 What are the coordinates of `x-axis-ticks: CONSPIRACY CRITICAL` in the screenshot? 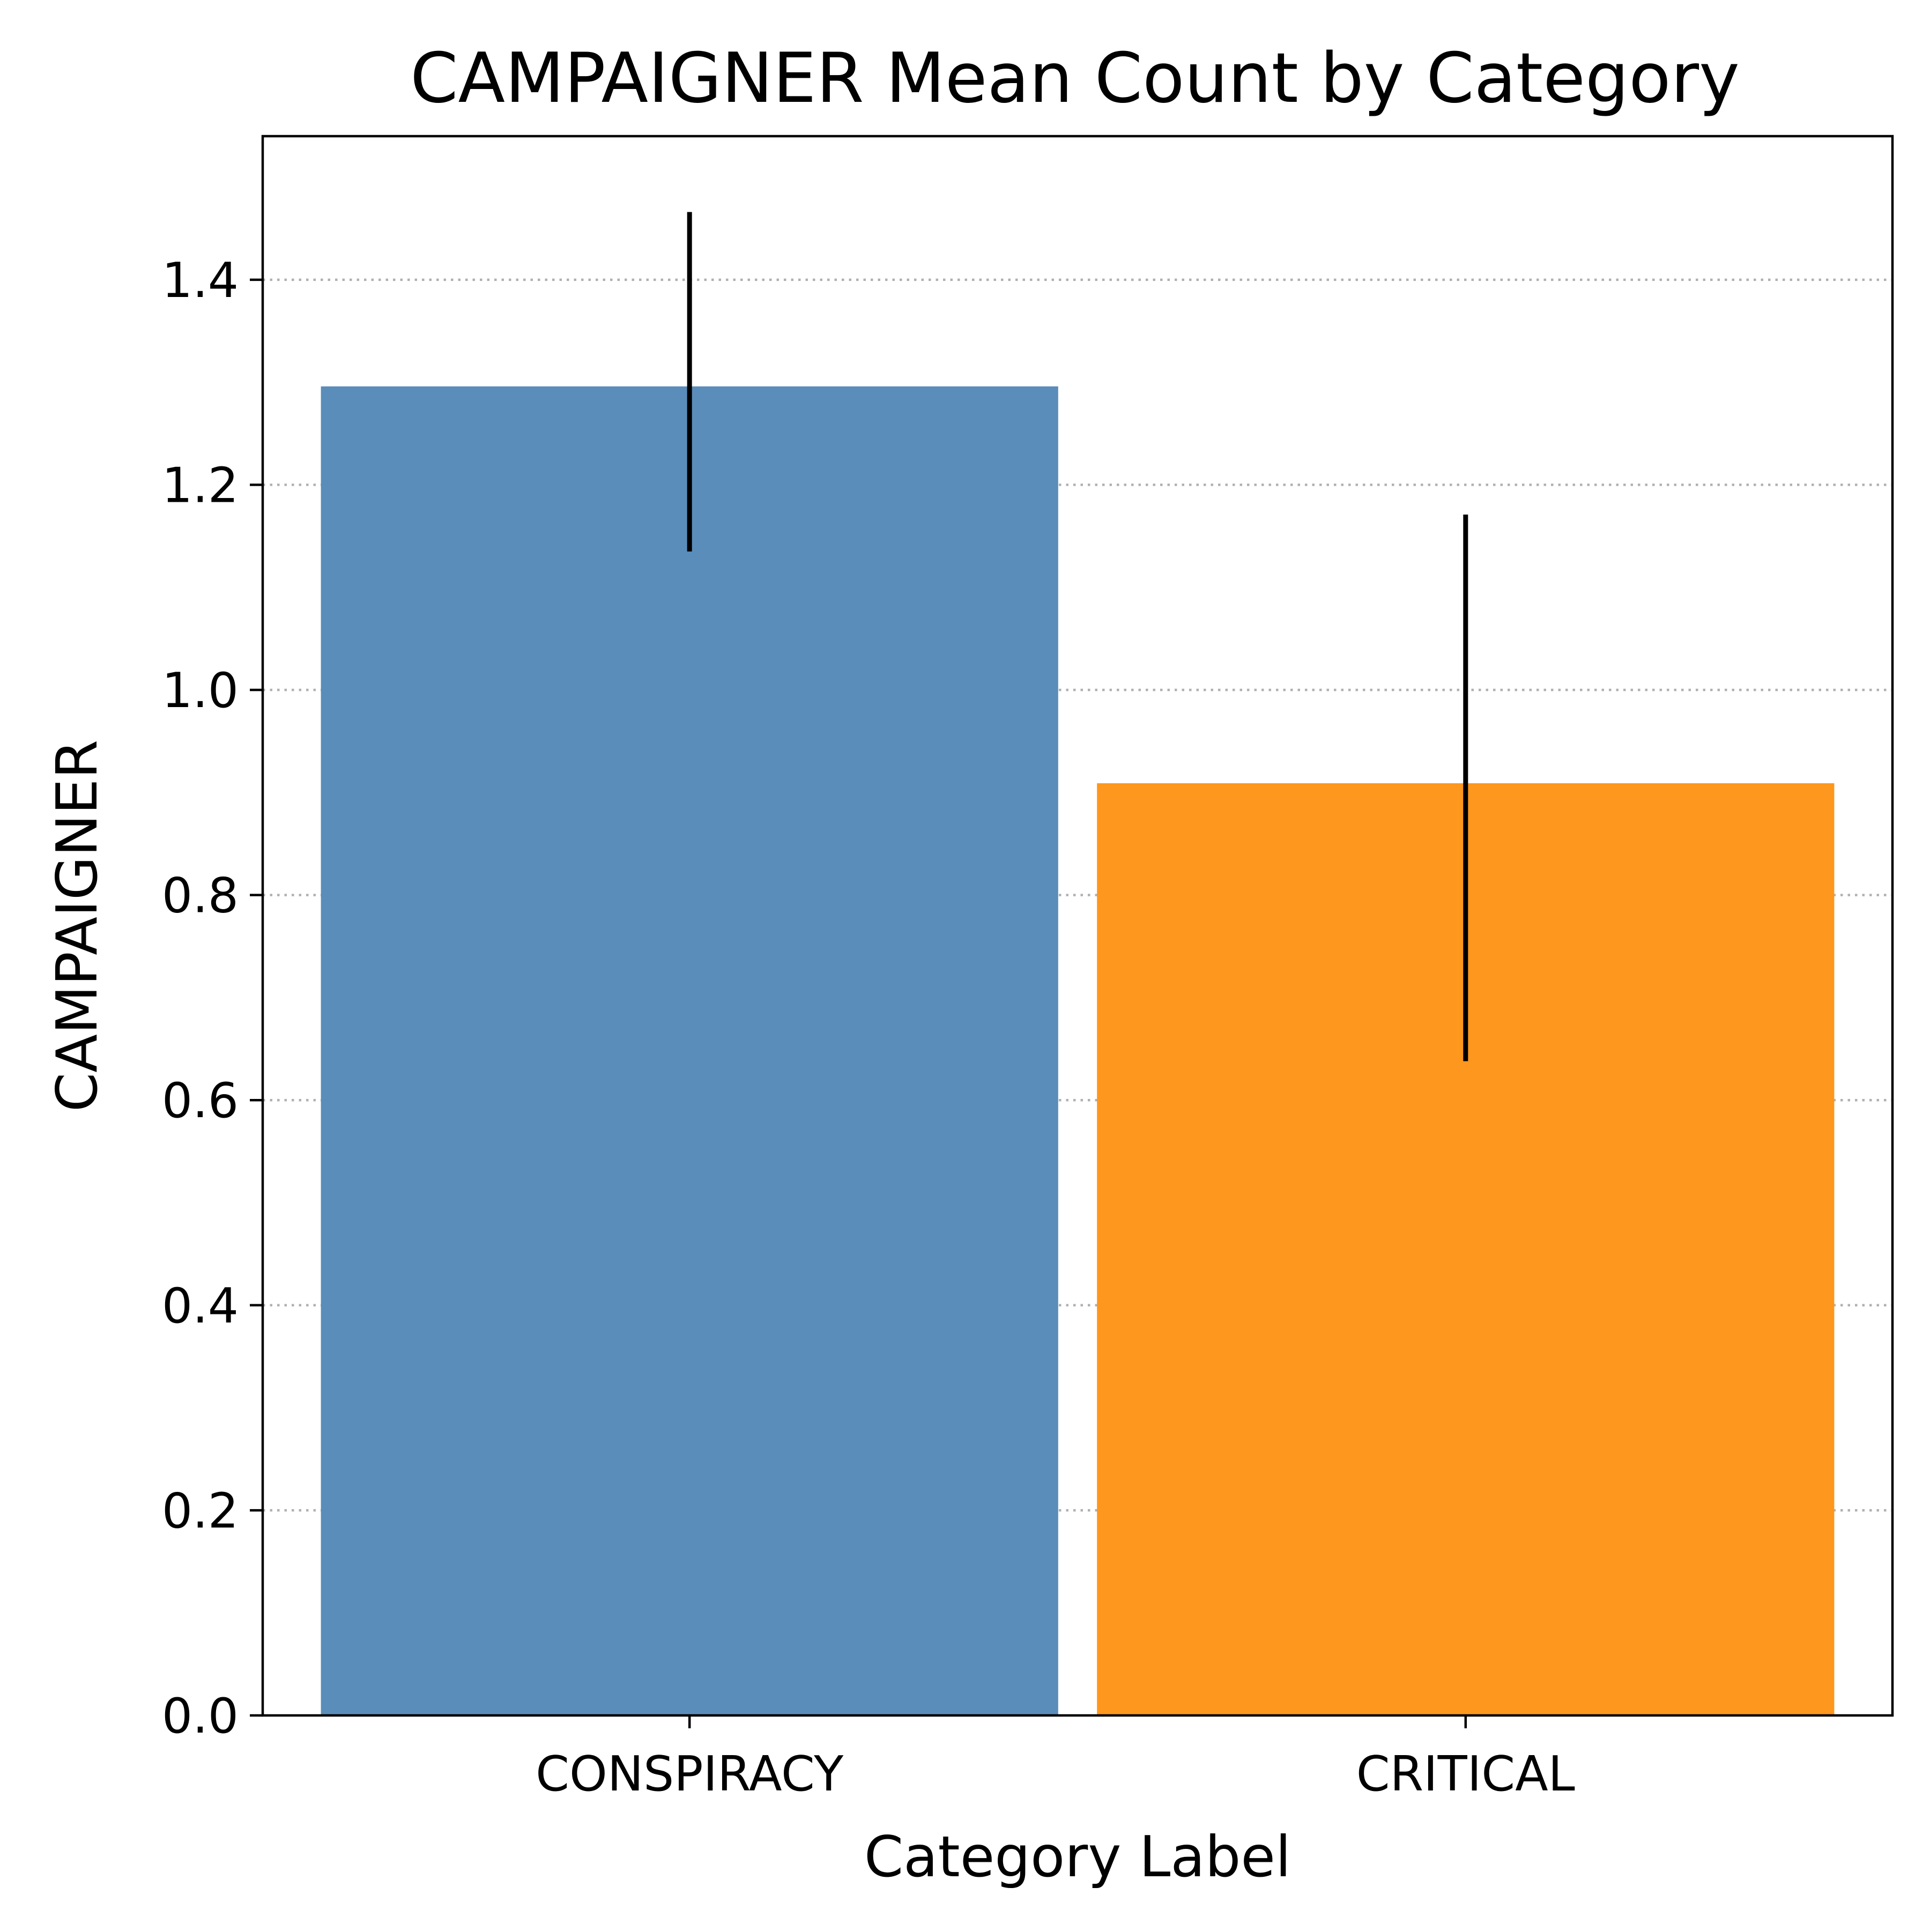 It's located at (1055, 1758).